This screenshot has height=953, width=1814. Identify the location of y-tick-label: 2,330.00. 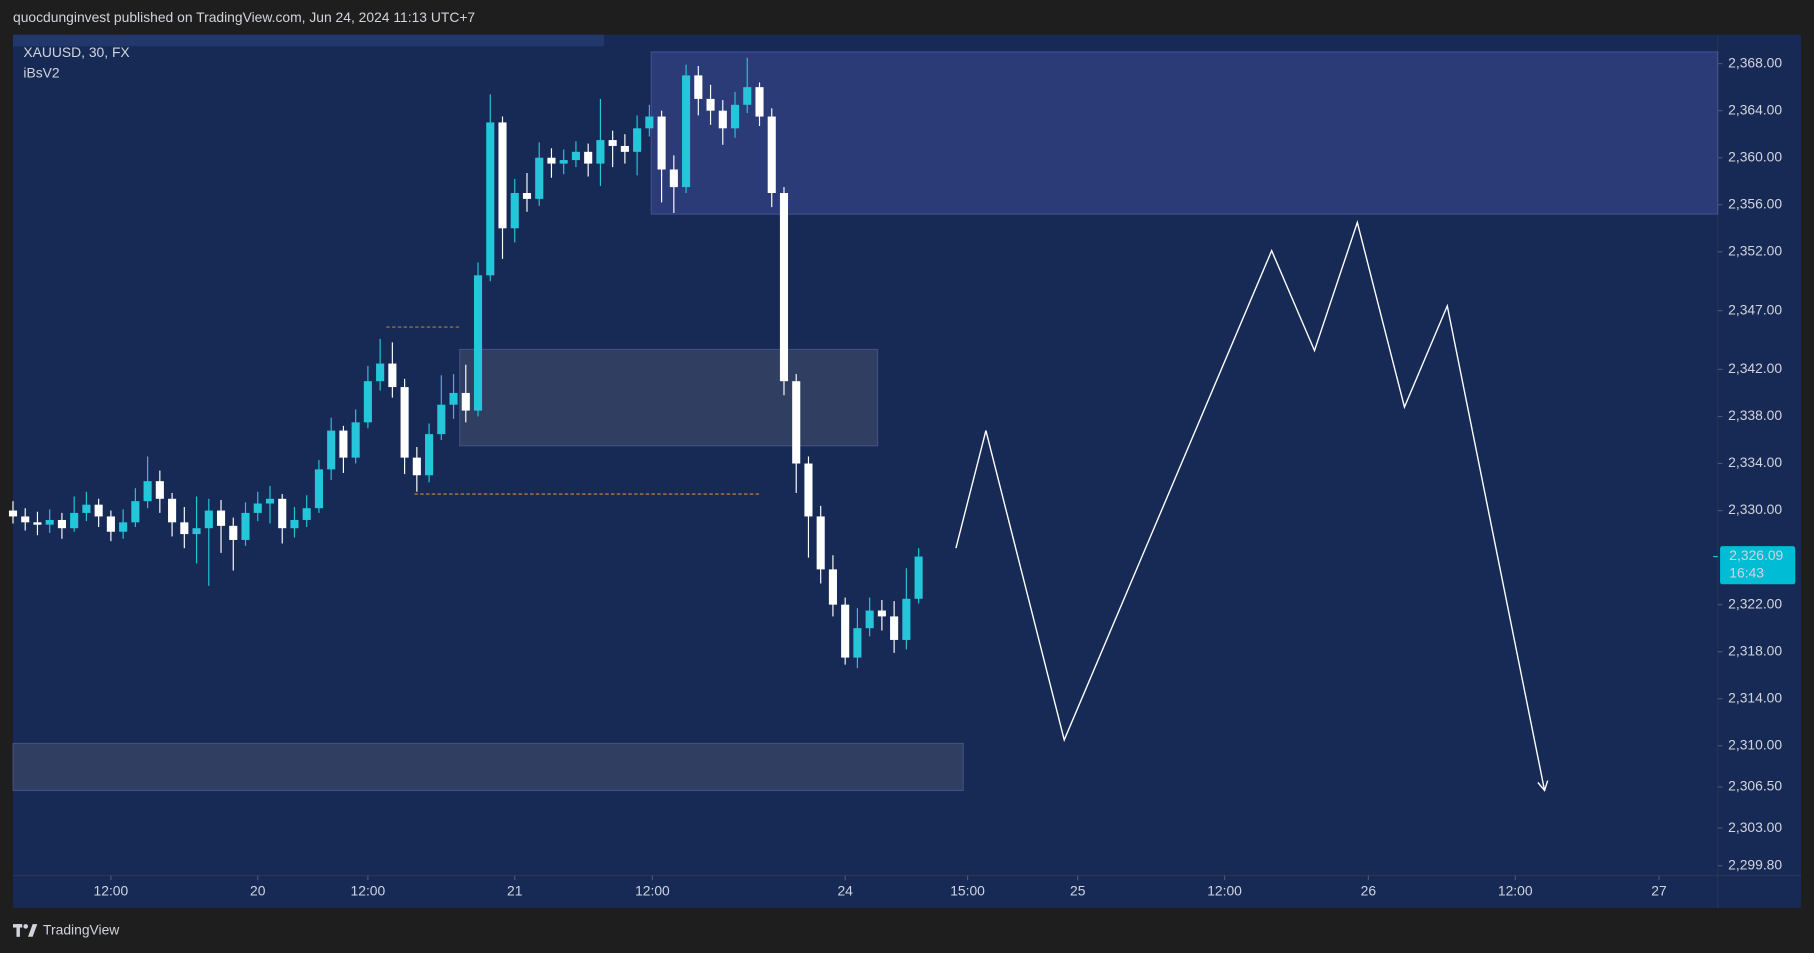
(1755, 509).